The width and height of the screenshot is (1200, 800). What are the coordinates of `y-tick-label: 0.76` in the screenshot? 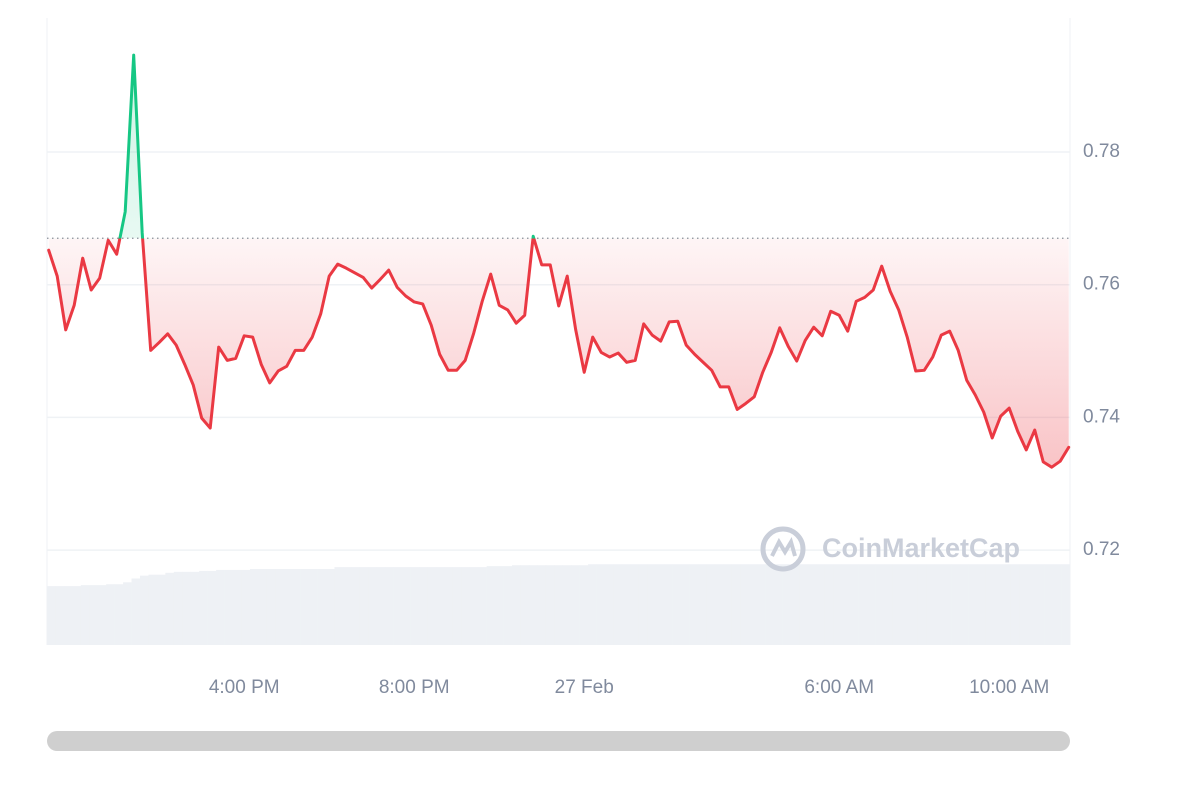 It's located at (1101, 284).